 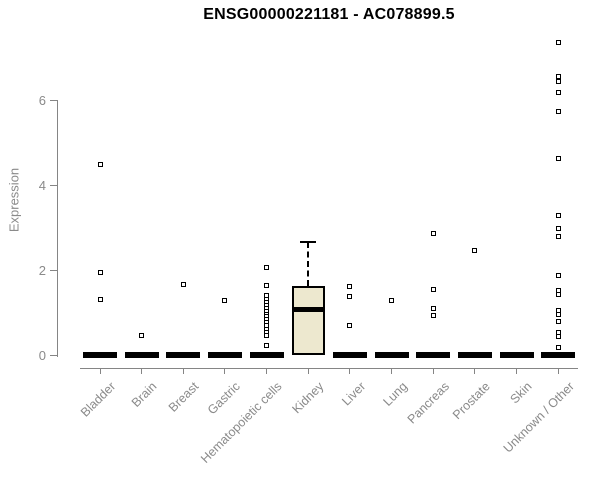 What do you see at coordinates (14, 200) in the screenshot?
I see `y-axis-label: Expression` at bounding box center [14, 200].